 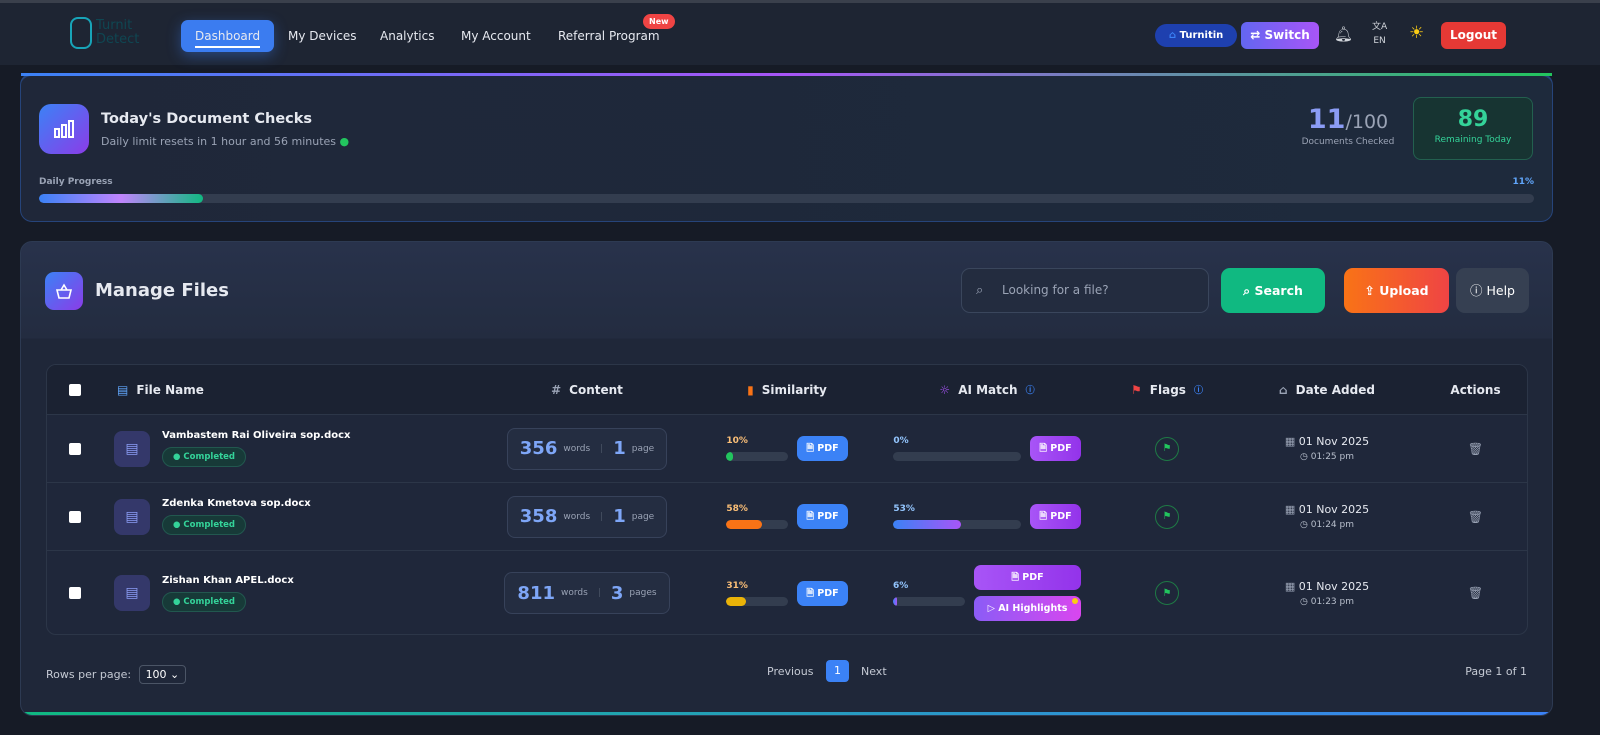 I want to click on ai-match-percent: 0%, so click(x=901, y=441).